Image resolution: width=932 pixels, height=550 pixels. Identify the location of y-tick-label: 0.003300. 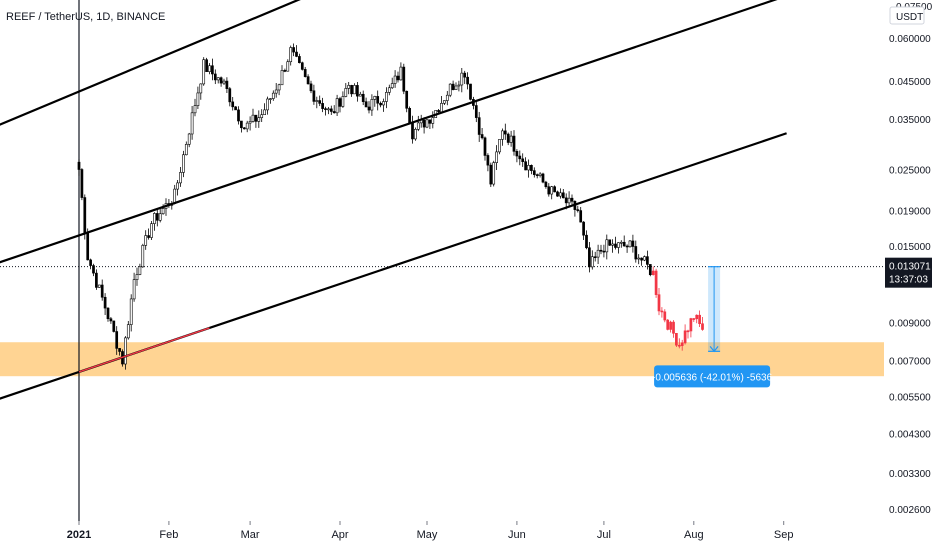
(910, 474).